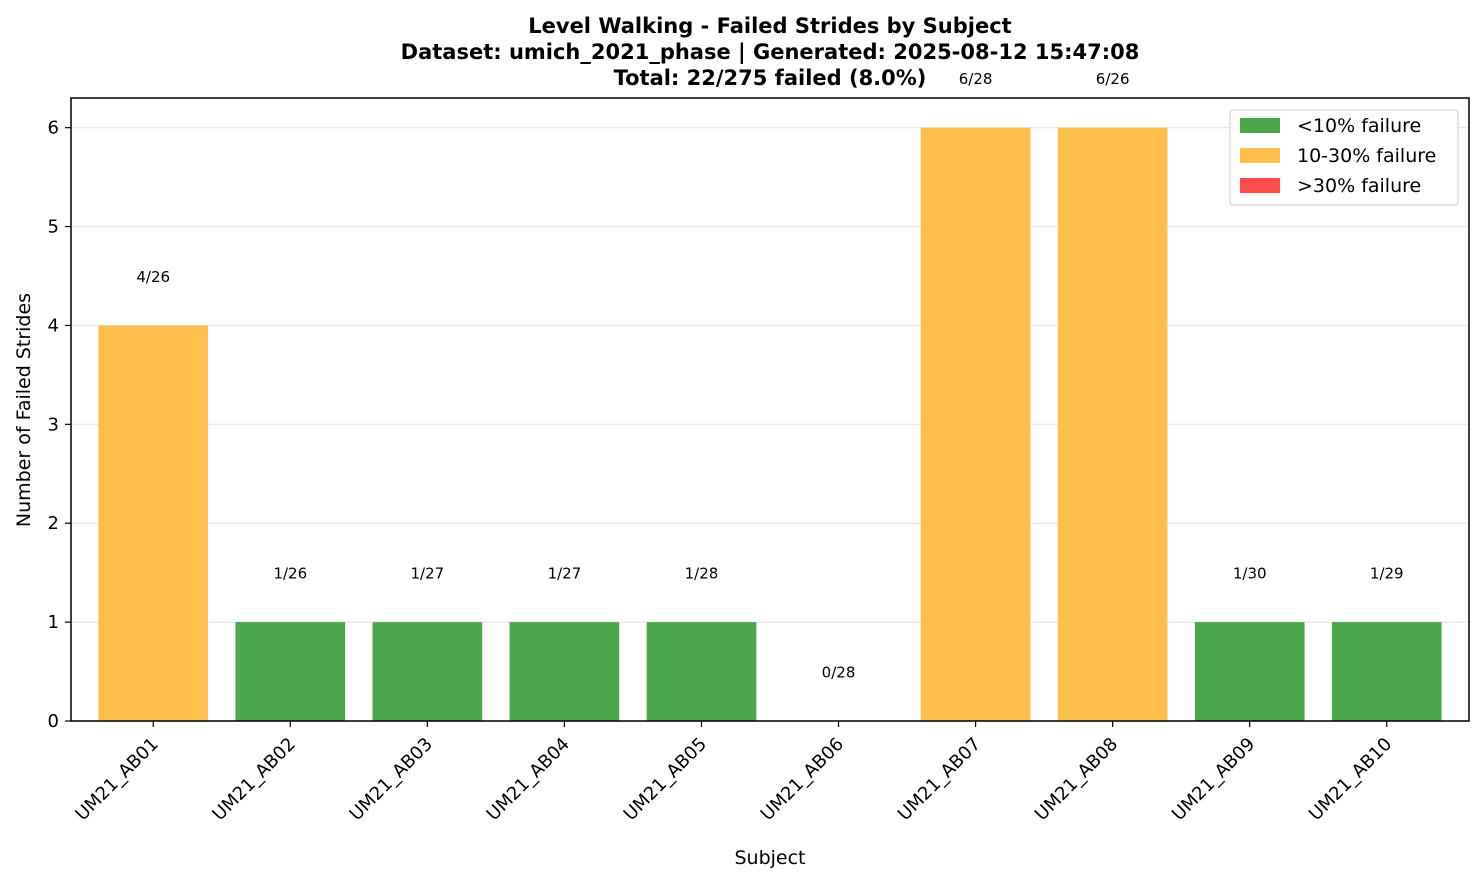 The image size is (1484, 883). I want to click on bar-data-label: 1/29, so click(1387, 574).